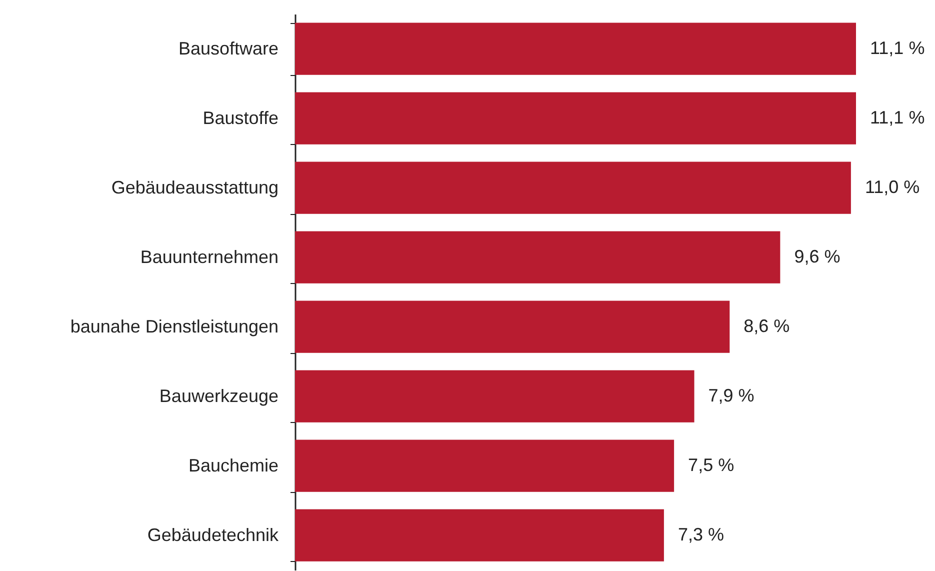  Describe the element at coordinates (209, 256) in the screenshot. I see `y-tick-label: Bauunternehmen` at that location.